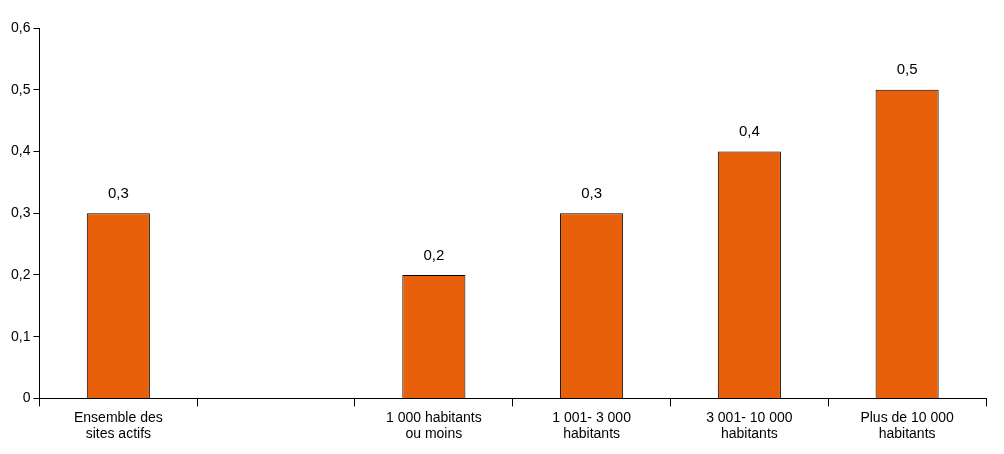  Describe the element at coordinates (20, 212) in the screenshot. I see `y-tick-label: 0,3` at that location.